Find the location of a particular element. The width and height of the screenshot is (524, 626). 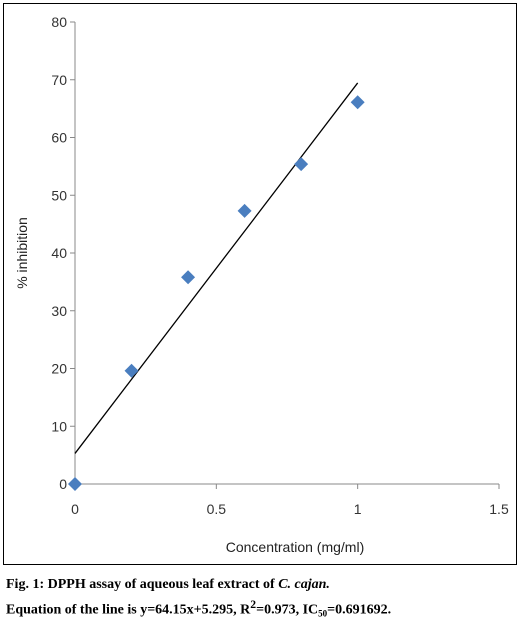

y-tick-label: 70 is located at coordinates (59, 80).